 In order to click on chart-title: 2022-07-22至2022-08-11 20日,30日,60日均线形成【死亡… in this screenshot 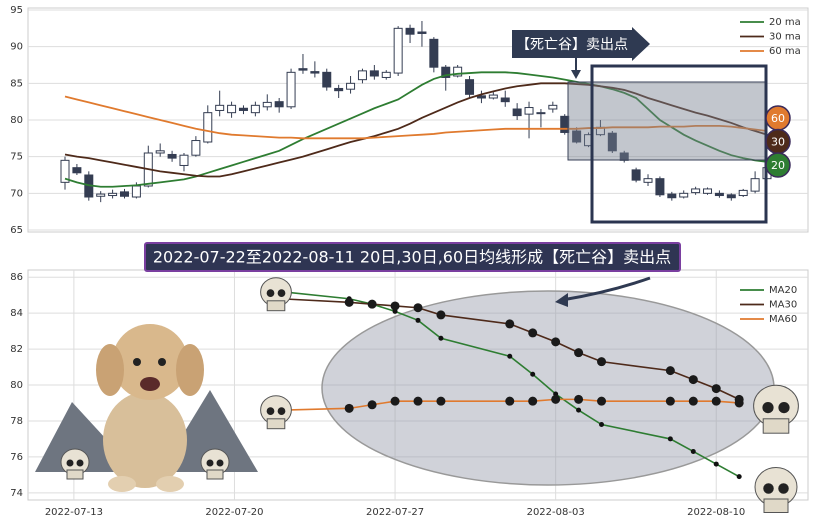, I will do `click(412, 257)`.